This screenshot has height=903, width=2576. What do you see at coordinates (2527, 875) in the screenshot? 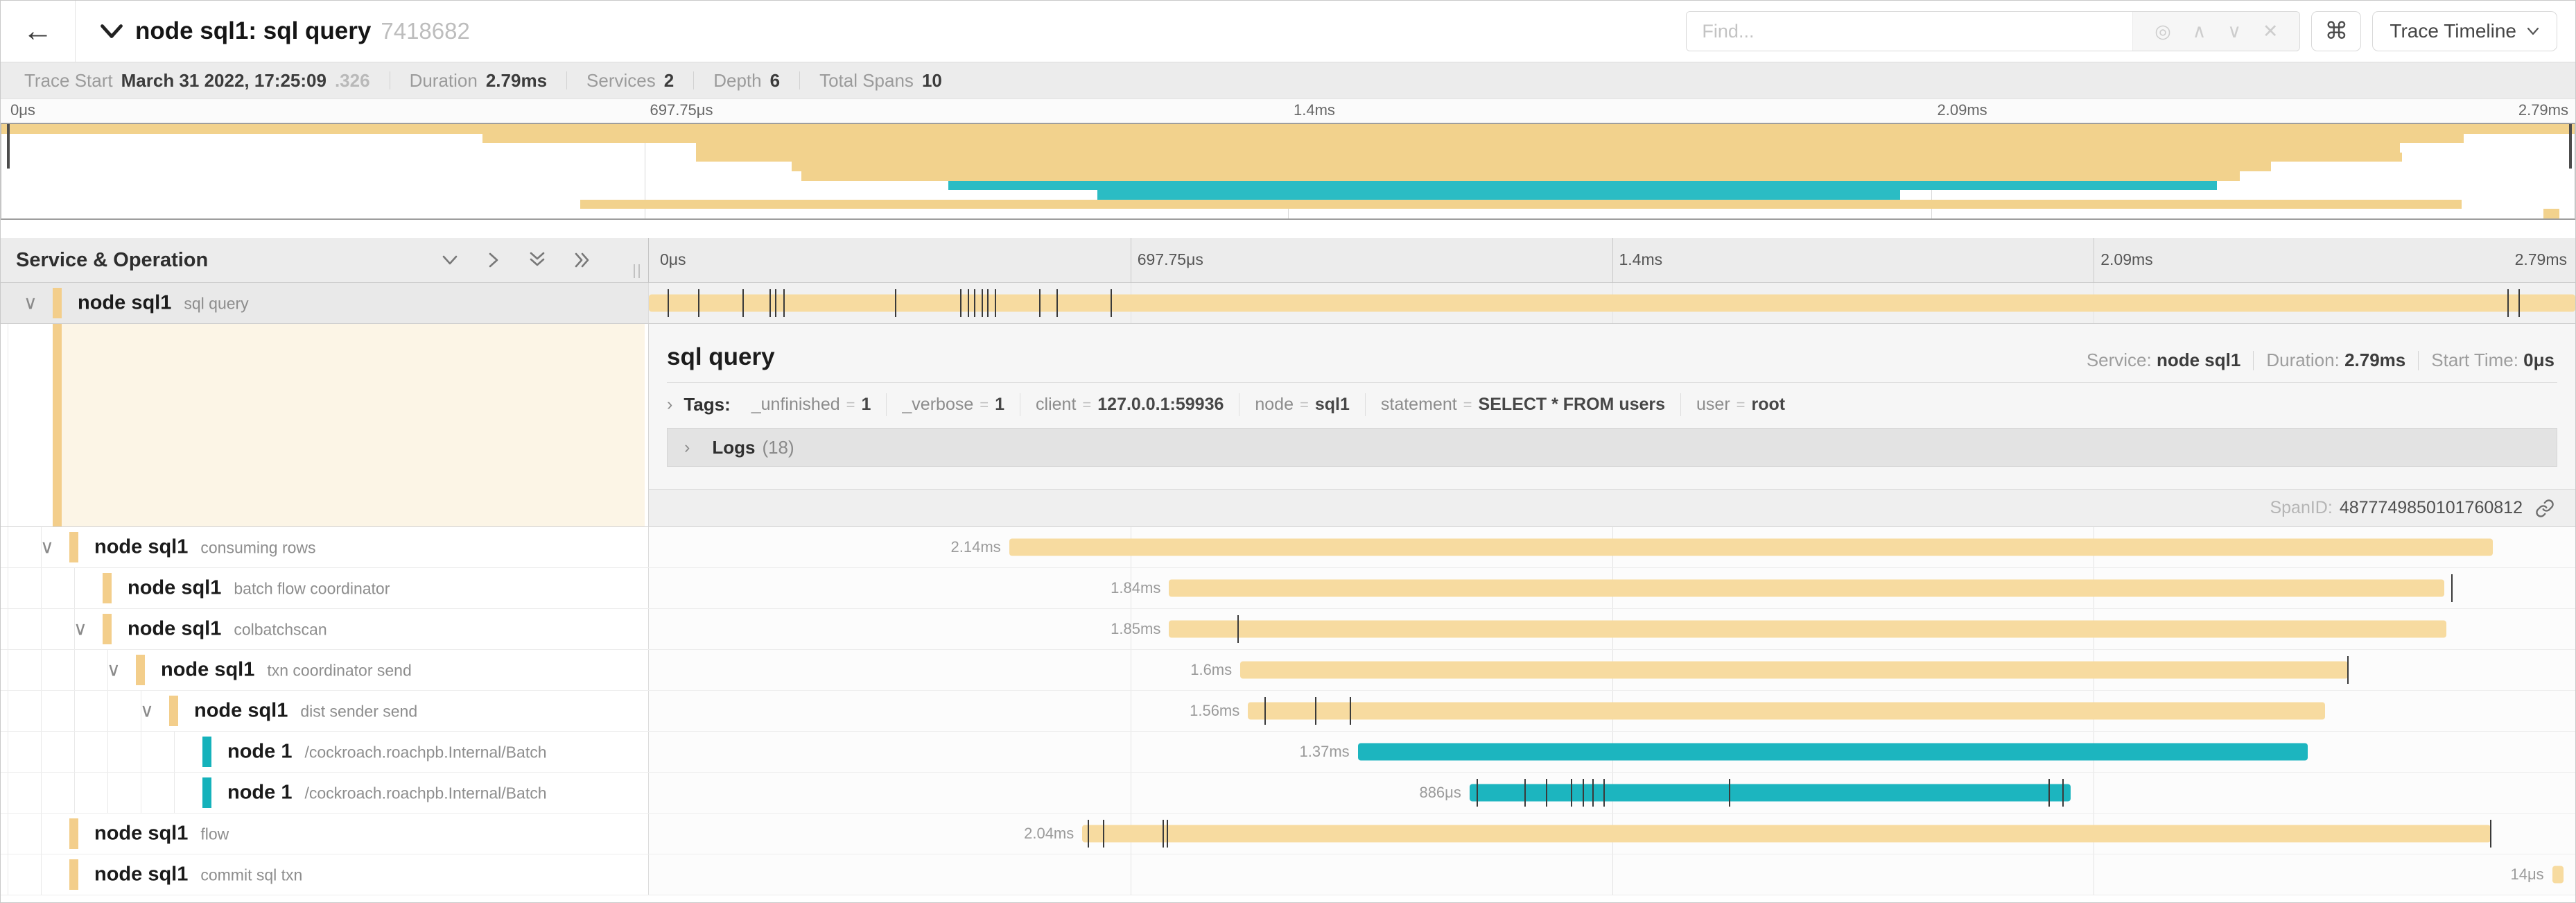
I see `span-duration-label: 14μs` at bounding box center [2527, 875].